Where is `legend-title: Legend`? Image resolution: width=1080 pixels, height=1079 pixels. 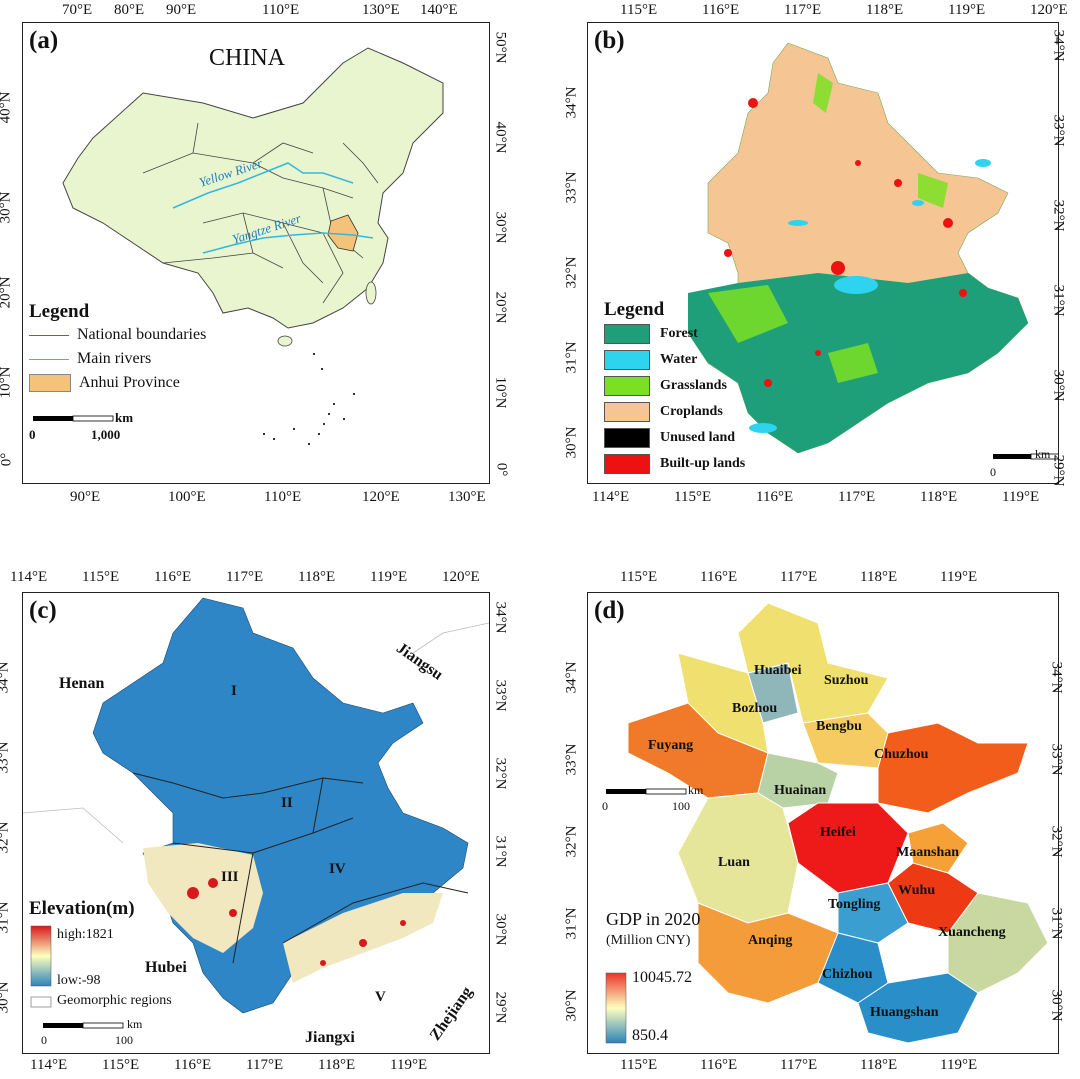
legend-title: Legend is located at coordinates (634, 309).